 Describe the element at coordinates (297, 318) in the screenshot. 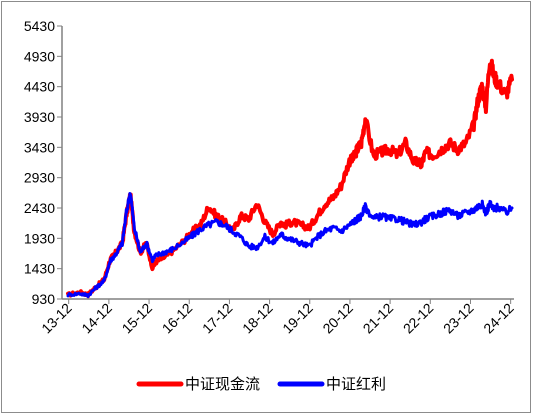

I see `x-tick-label: 19-12` at that location.